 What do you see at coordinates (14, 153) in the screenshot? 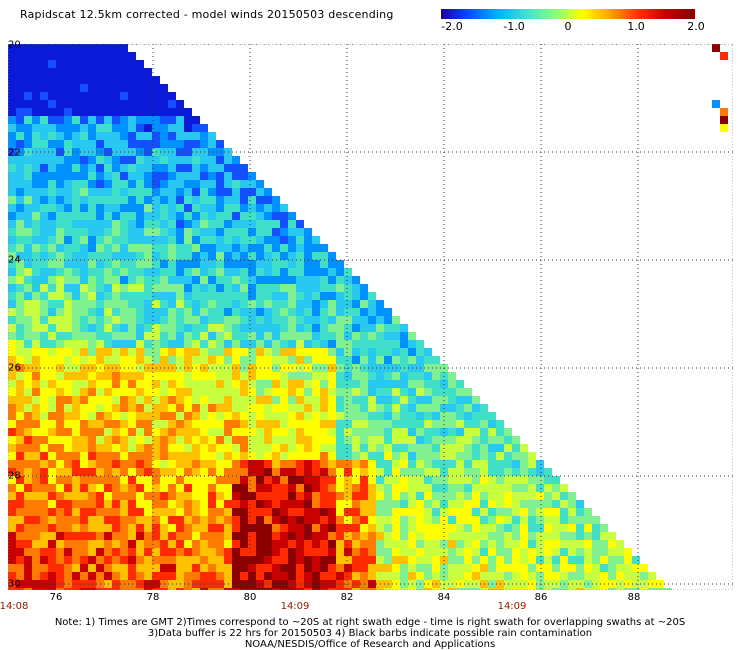
I see `lat-label-22: 22` at bounding box center [14, 153].